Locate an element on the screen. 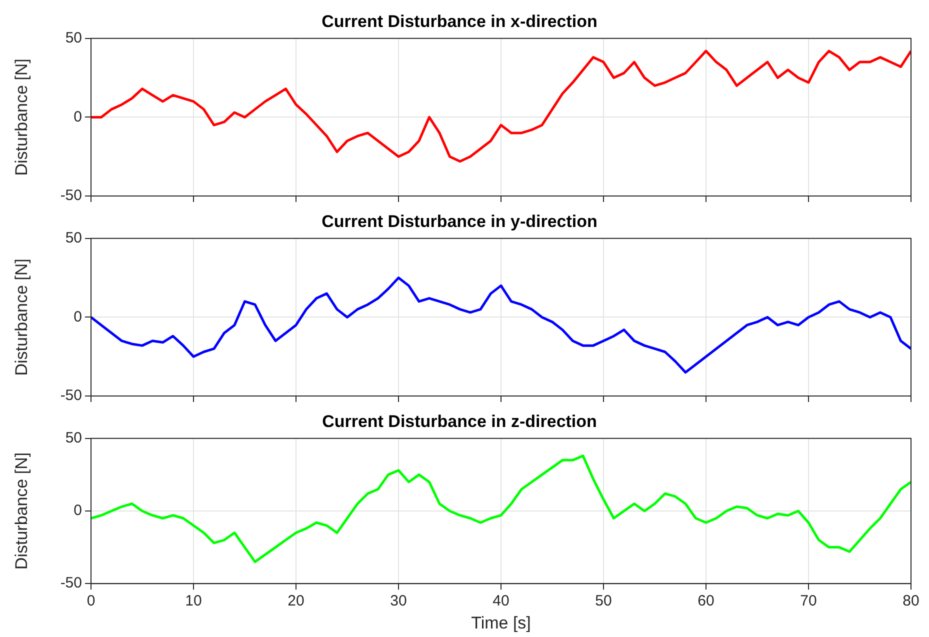  chart-title: Current Disturbance in z-direction is located at coordinates (459, 421).